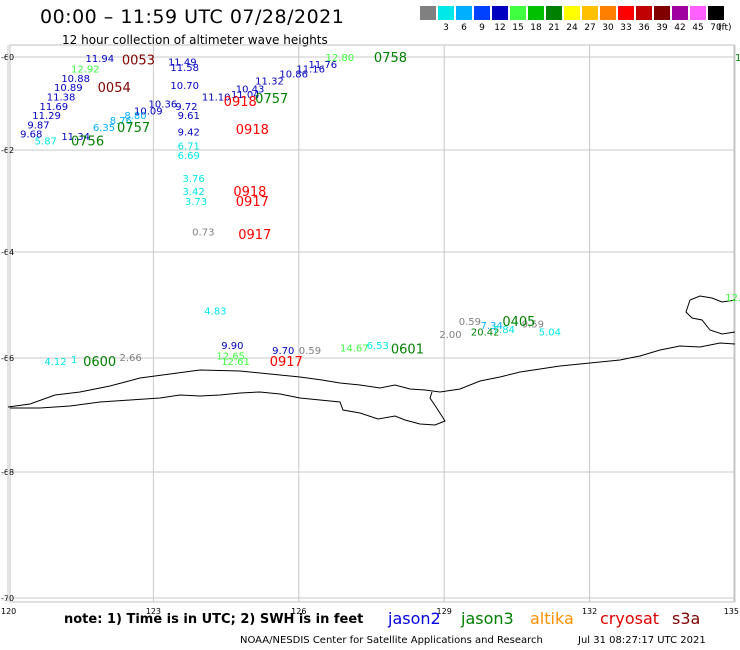  I want to click on pass-time-label: 0758, so click(390, 58).